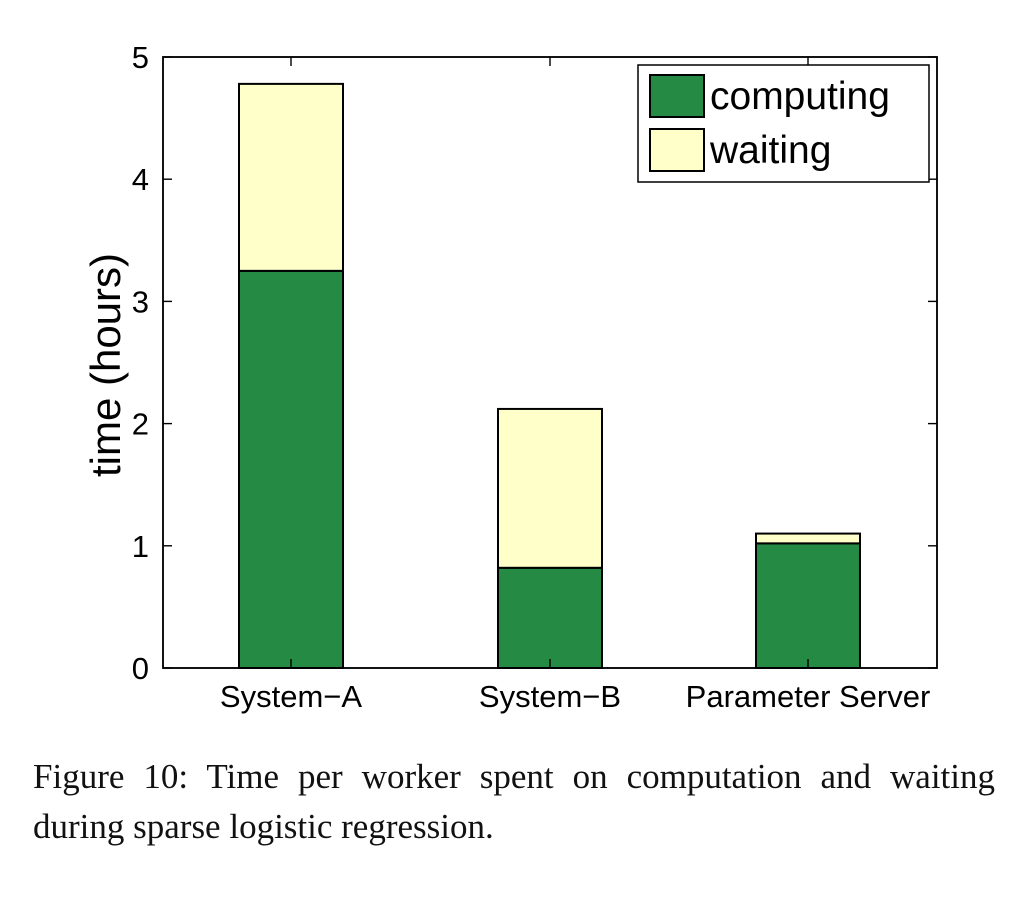 The height and width of the screenshot is (915, 1024). I want to click on x-tick-label: Parameter Server, so click(808, 696).